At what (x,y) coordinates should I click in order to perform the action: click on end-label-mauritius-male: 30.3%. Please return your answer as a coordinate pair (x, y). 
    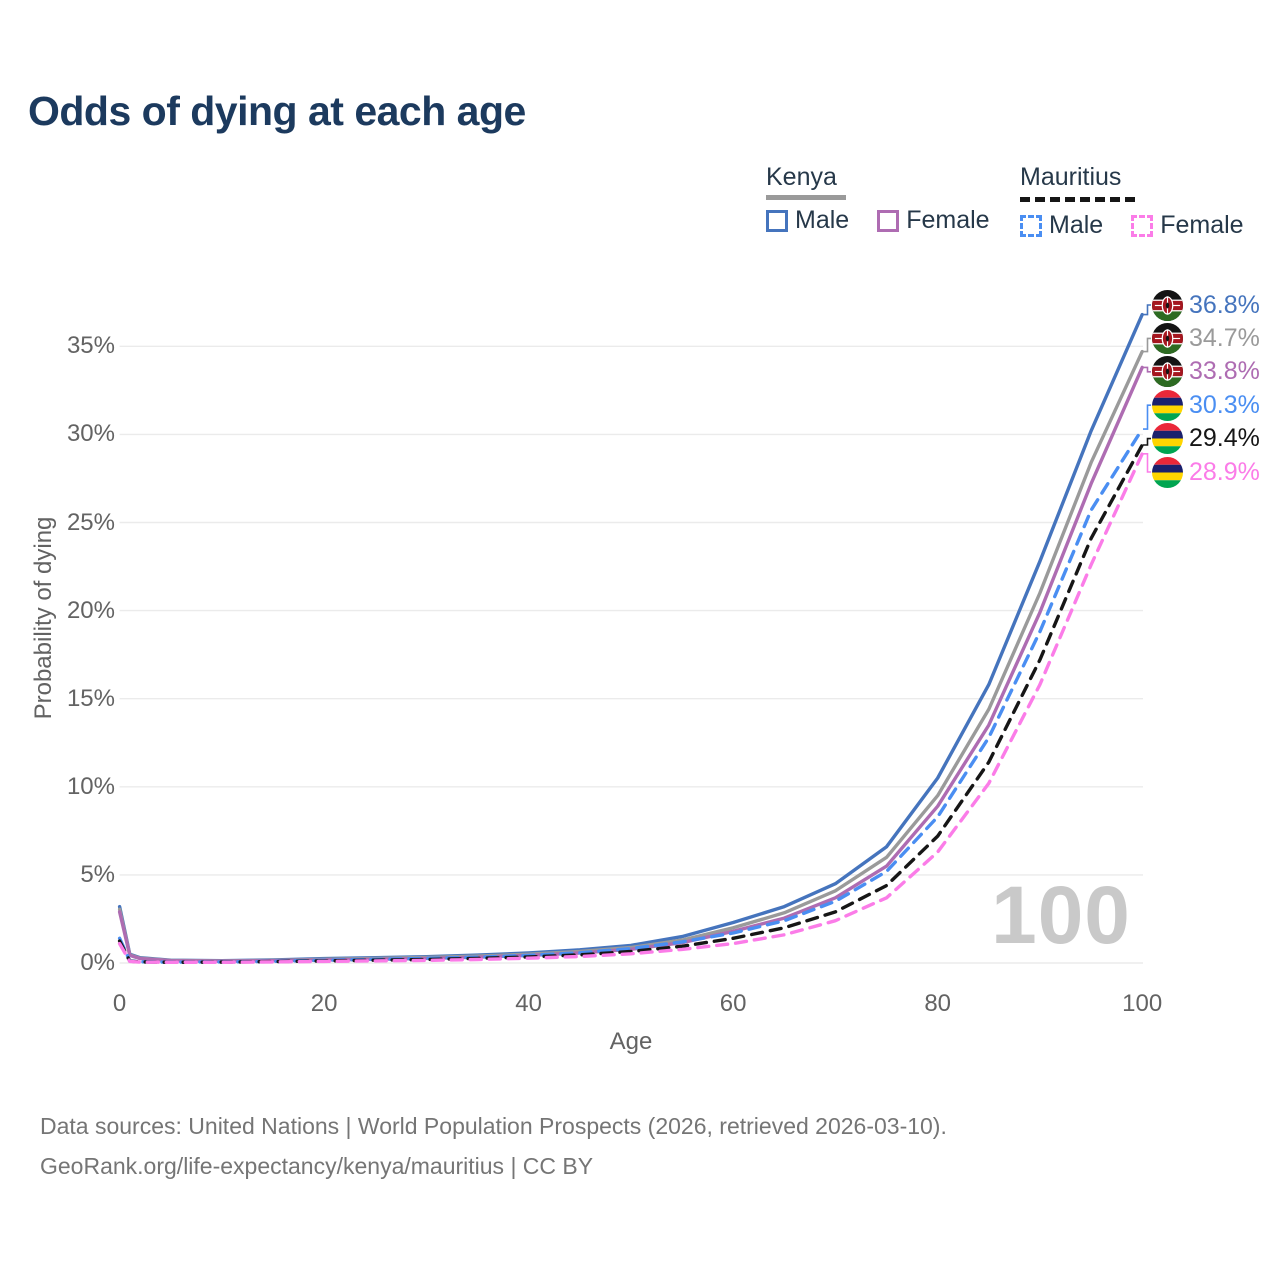
    Looking at the image, I should click on (1206, 405).